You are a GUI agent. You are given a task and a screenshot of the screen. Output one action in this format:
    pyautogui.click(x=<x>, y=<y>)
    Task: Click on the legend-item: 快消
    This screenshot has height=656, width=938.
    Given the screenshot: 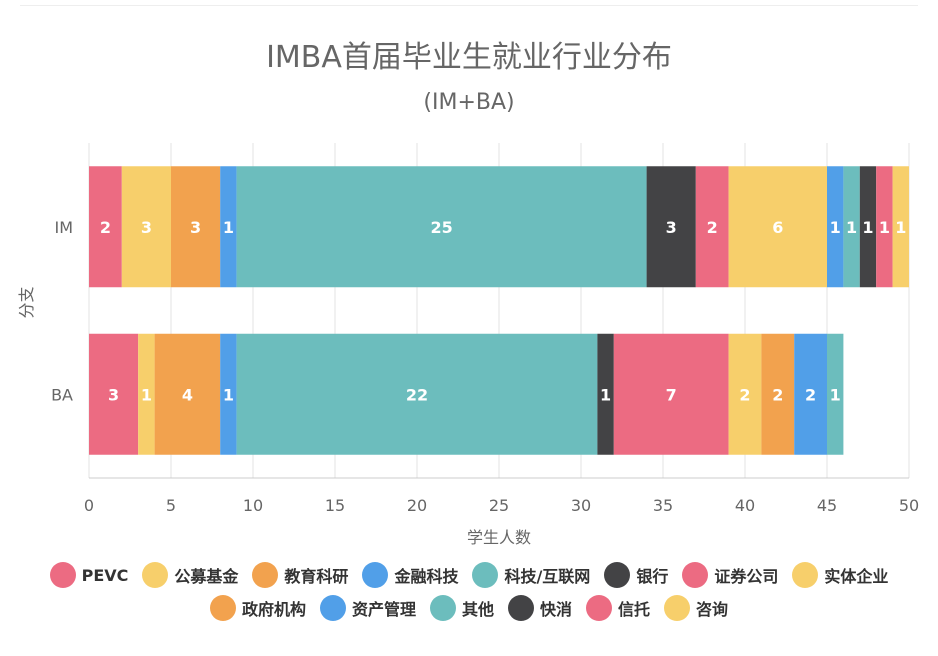 What is the action you would take?
    pyautogui.click(x=540, y=608)
    